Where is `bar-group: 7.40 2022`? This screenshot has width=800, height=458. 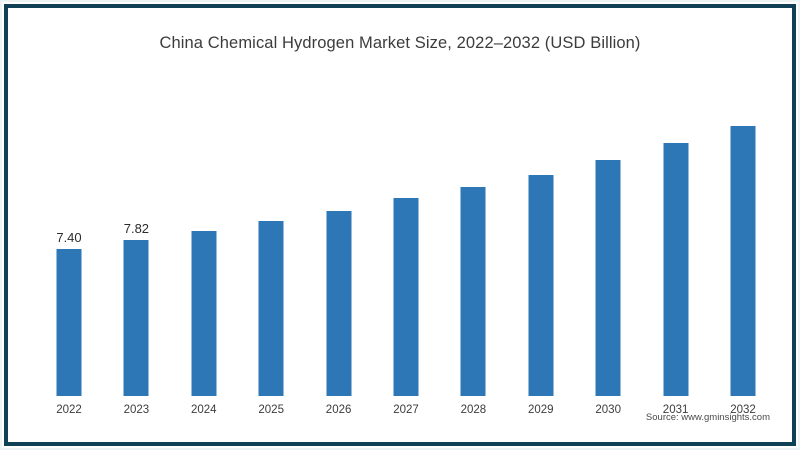 bar-group: 7.40 2022 is located at coordinates (69, 233).